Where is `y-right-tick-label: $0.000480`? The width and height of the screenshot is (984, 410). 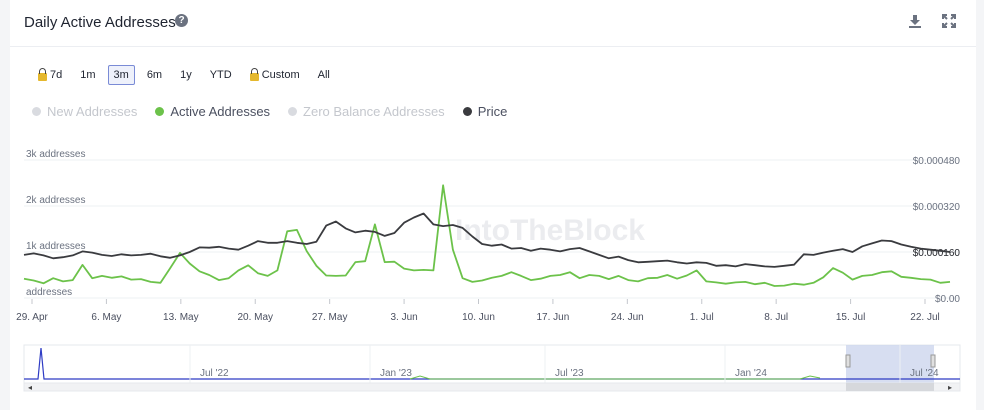
y-right-tick-label: $0.000480 is located at coordinates (937, 161).